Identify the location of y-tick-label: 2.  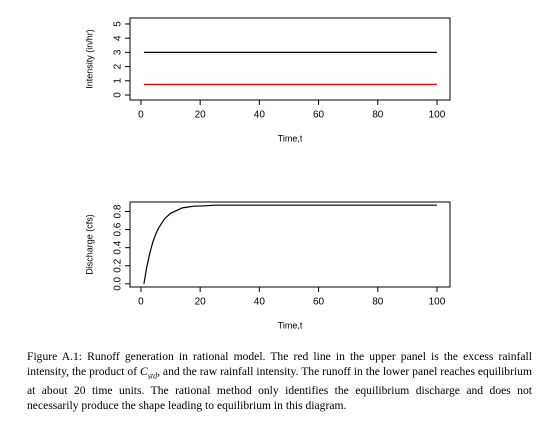
(118, 66).